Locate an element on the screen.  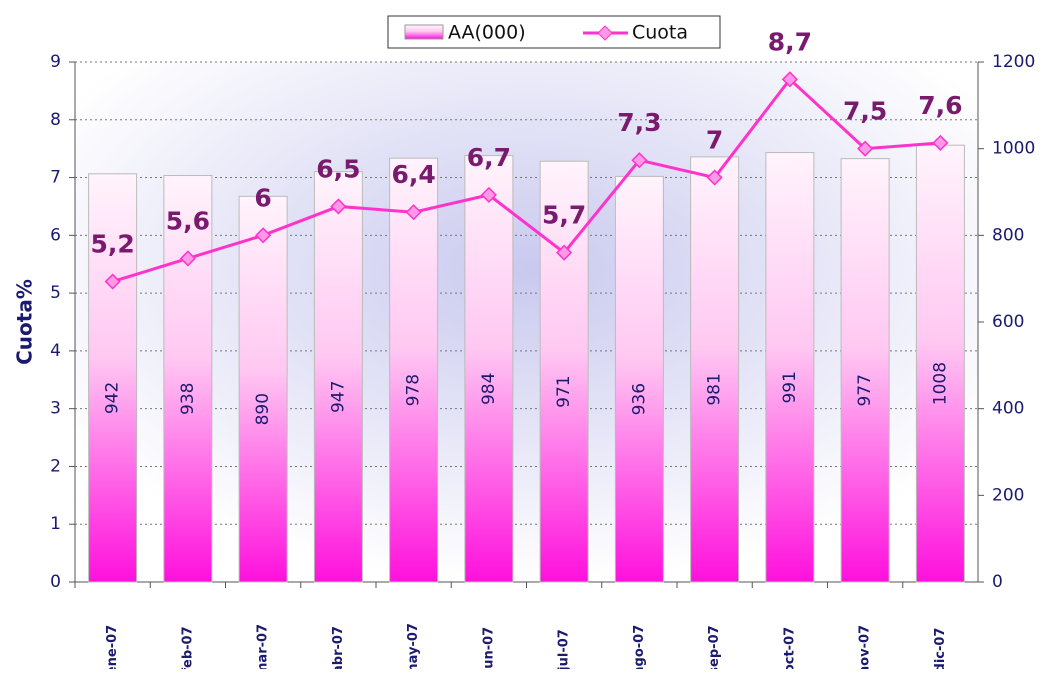
legend-label: AA(000) is located at coordinates (487, 33).